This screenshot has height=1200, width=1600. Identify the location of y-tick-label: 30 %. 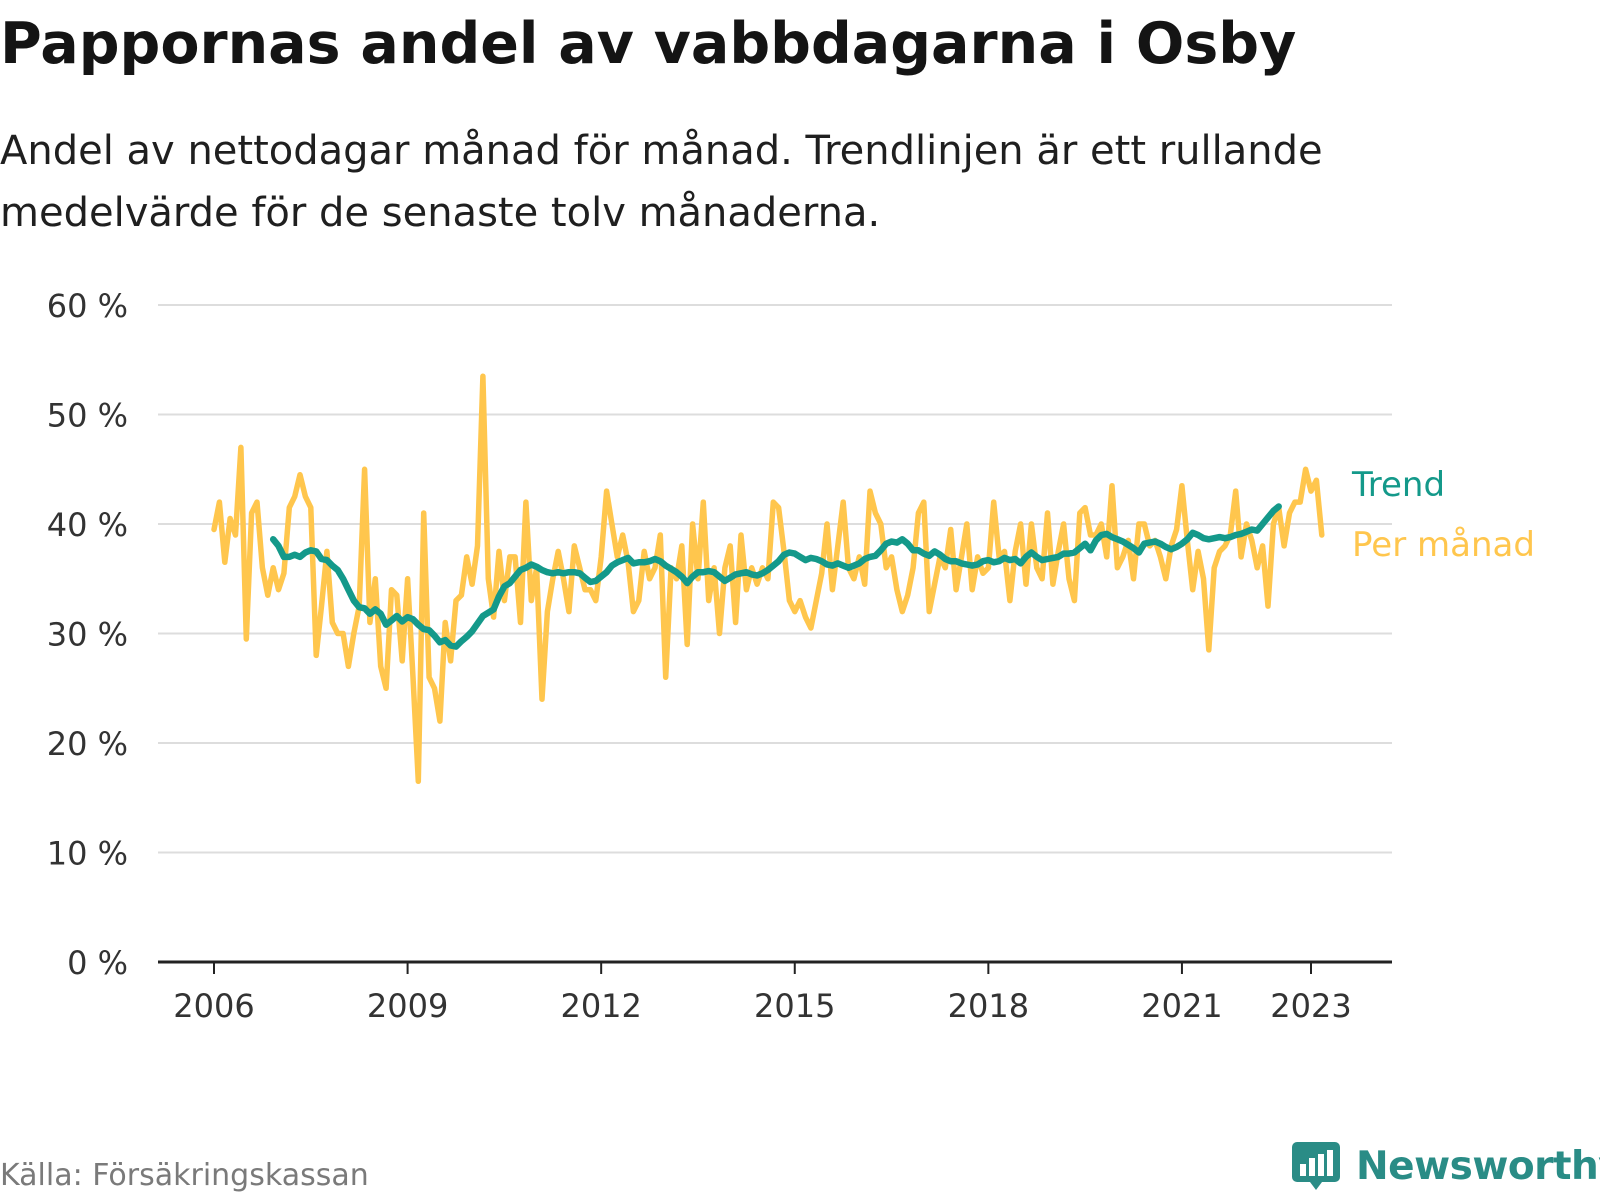
(87, 635).